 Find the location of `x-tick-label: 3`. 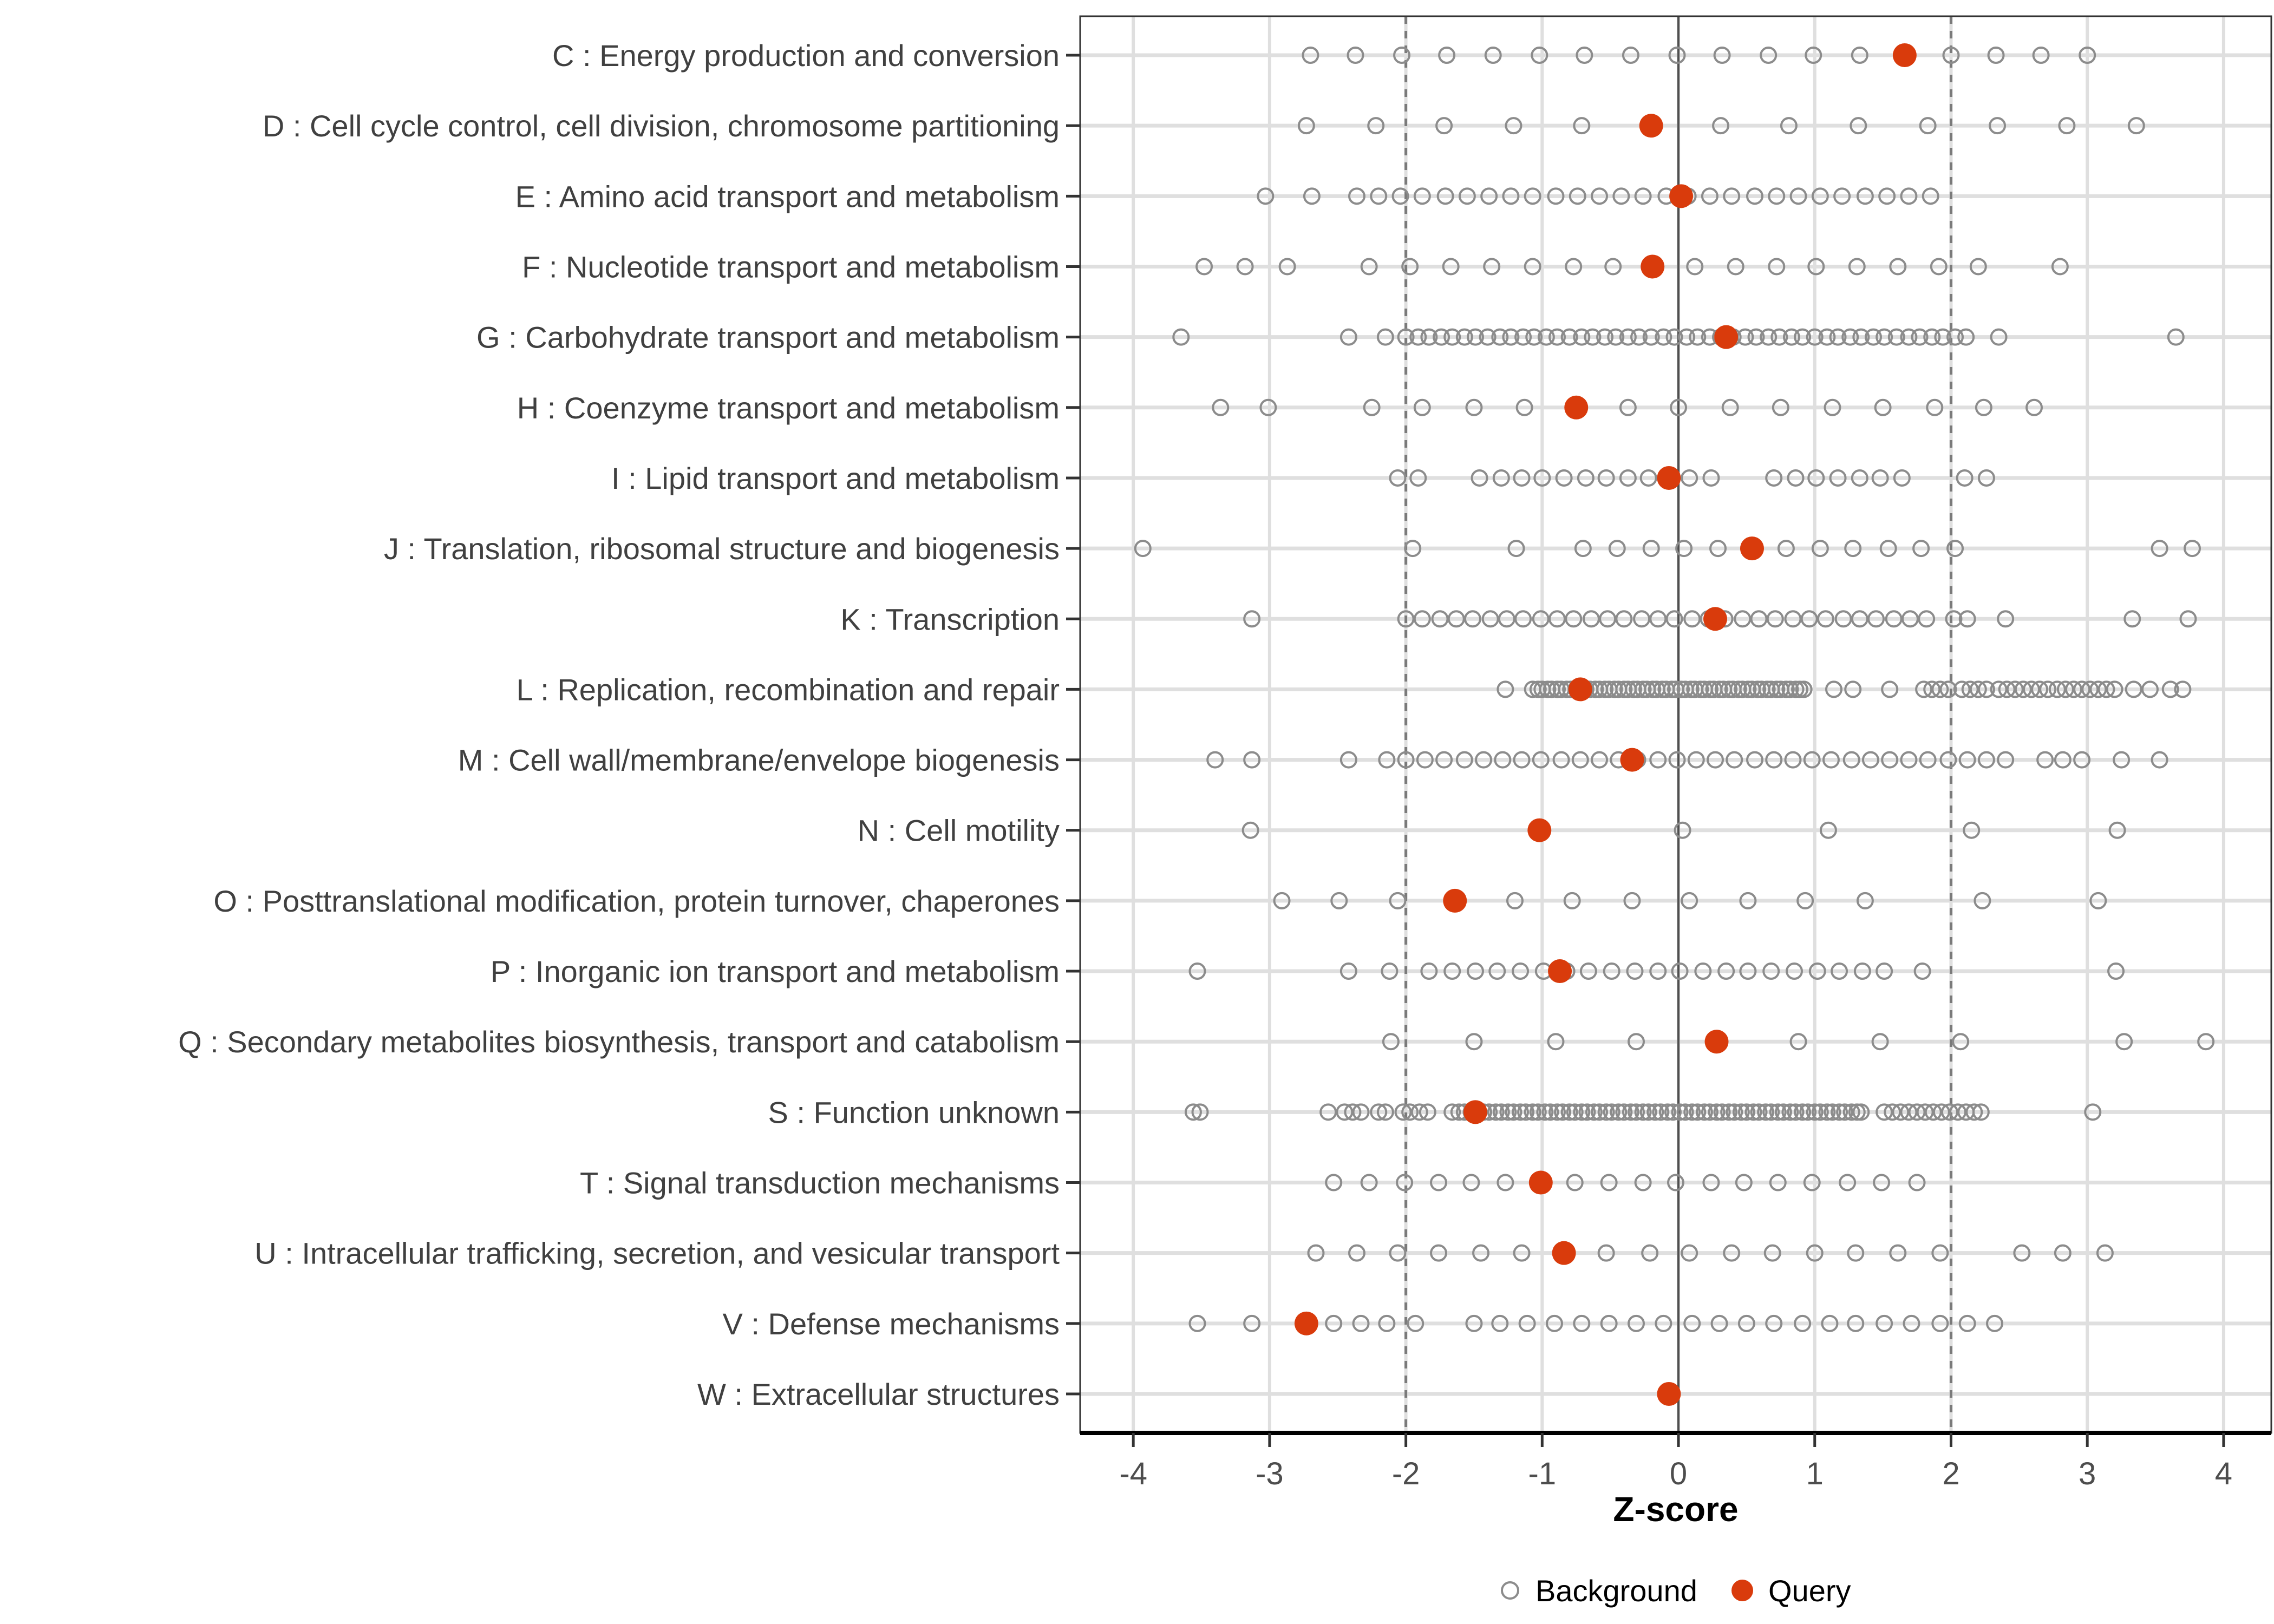

x-tick-label: 3 is located at coordinates (2088, 1473).